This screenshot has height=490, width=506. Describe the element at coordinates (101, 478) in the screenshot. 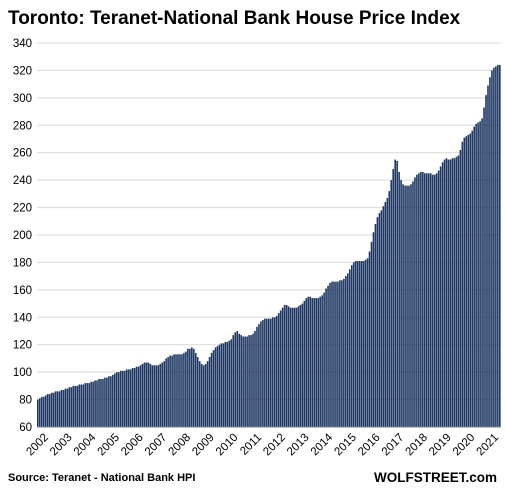

I see `source-note: Source: Teranet - National Bank HPI` at that location.